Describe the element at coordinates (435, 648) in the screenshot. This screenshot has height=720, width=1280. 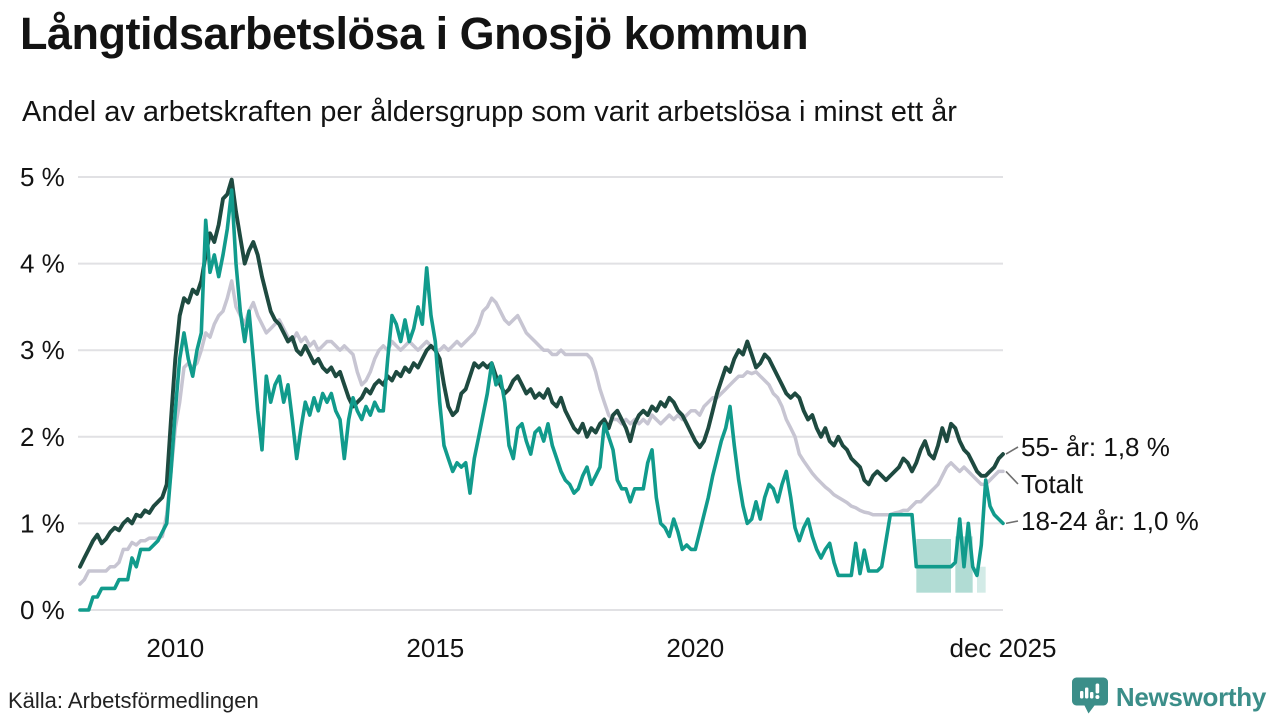
I see `x-tick-label: 2015` at that location.